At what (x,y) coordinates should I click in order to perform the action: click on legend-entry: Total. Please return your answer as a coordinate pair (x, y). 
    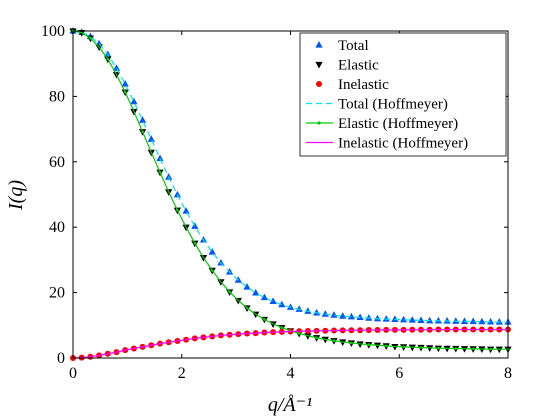
    Looking at the image, I should click on (342, 46).